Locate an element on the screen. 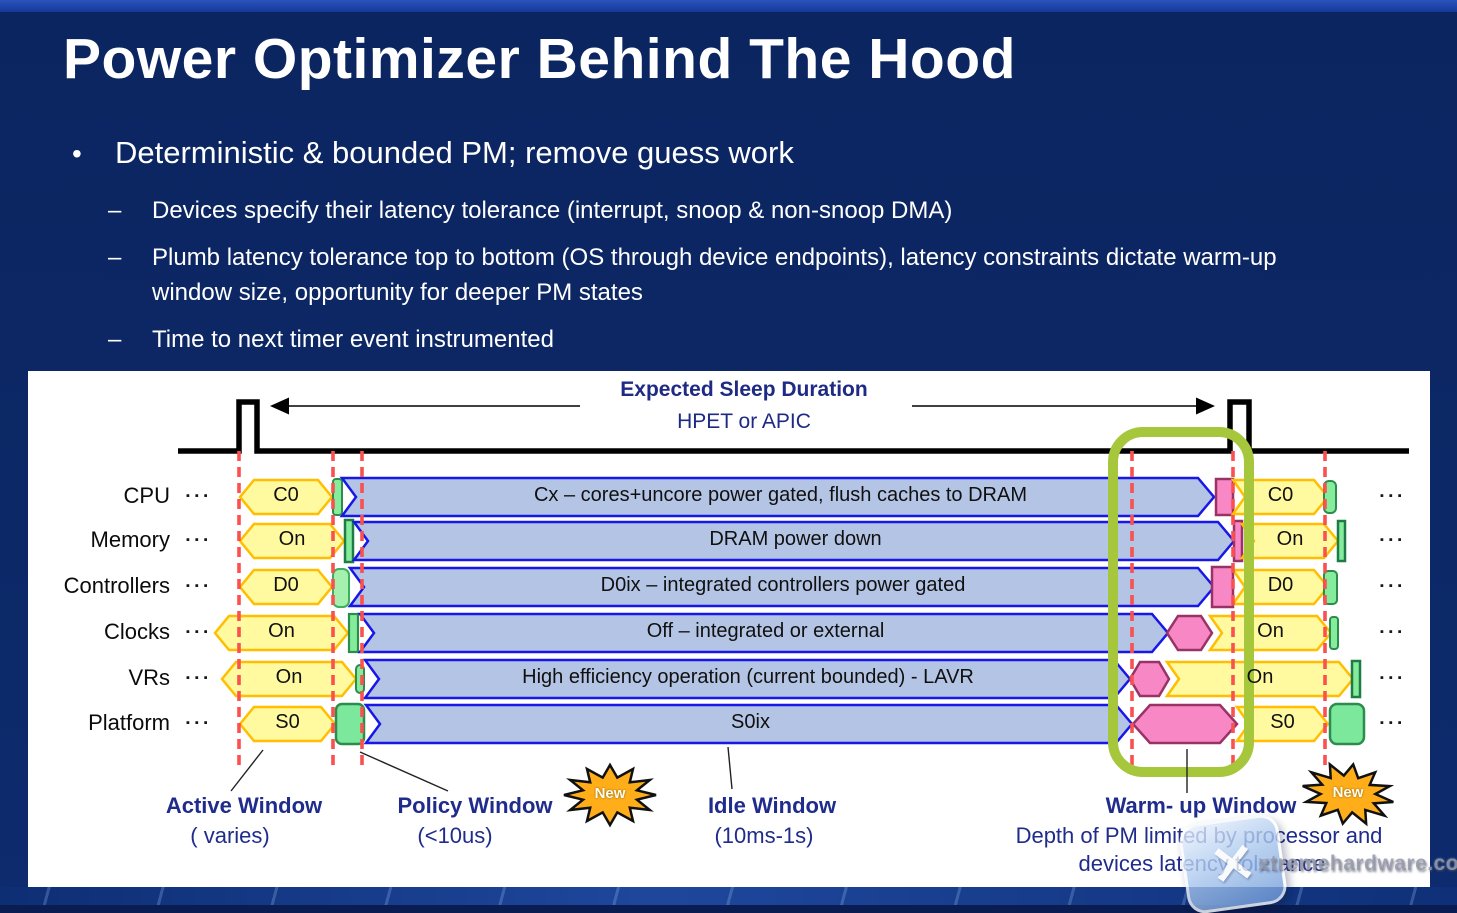  timer-source-label: HPET or APIC is located at coordinates (744, 421).